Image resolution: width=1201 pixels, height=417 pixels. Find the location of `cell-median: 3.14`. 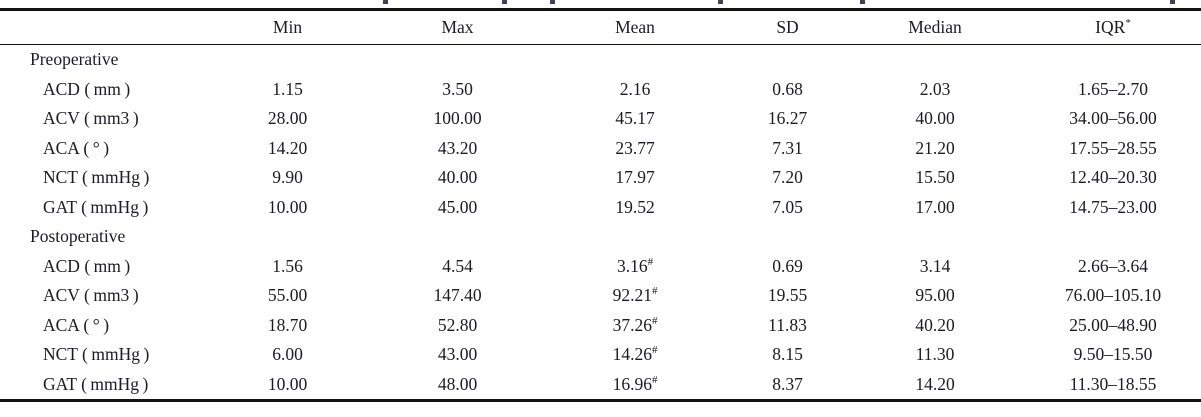

cell-median: 3.14 is located at coordinates (935, 265).